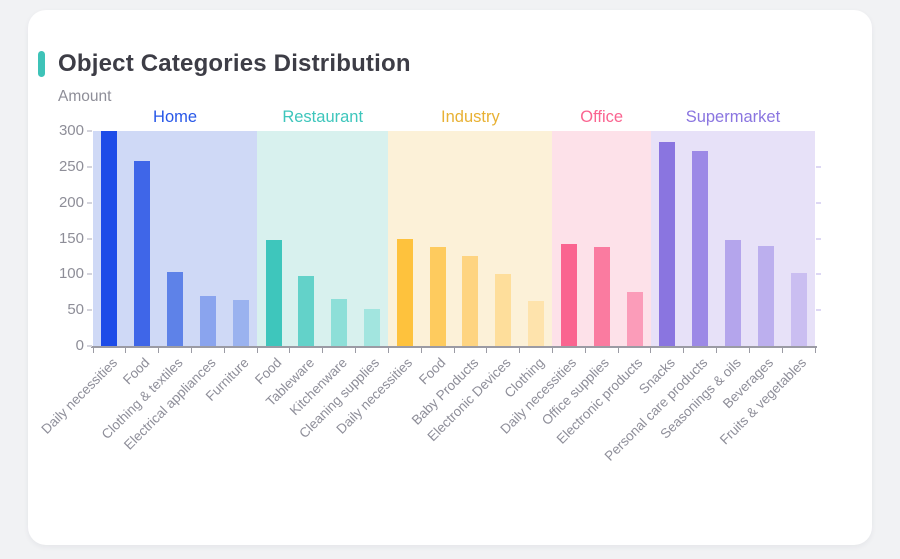 This screenshot has width=900, height=559. What do you see at coordinates (71, 274) in the screenshot?
I see `y-tick-label-100: 100` at bounding box center [71, 274].